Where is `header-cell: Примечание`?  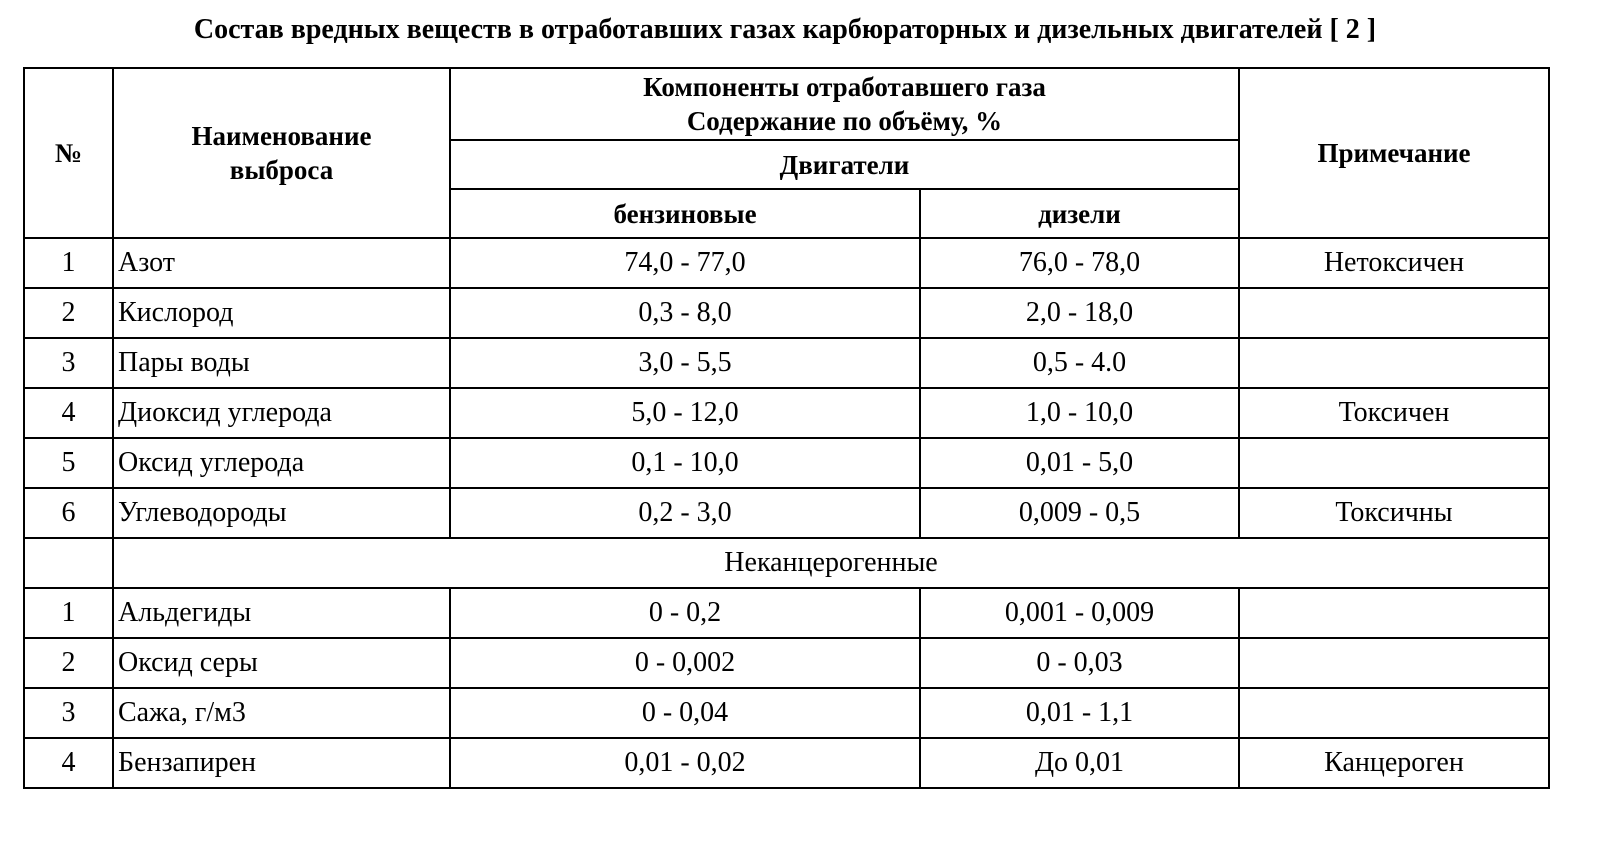 header-cell: Примечание is located at coordinates (1394, 153).